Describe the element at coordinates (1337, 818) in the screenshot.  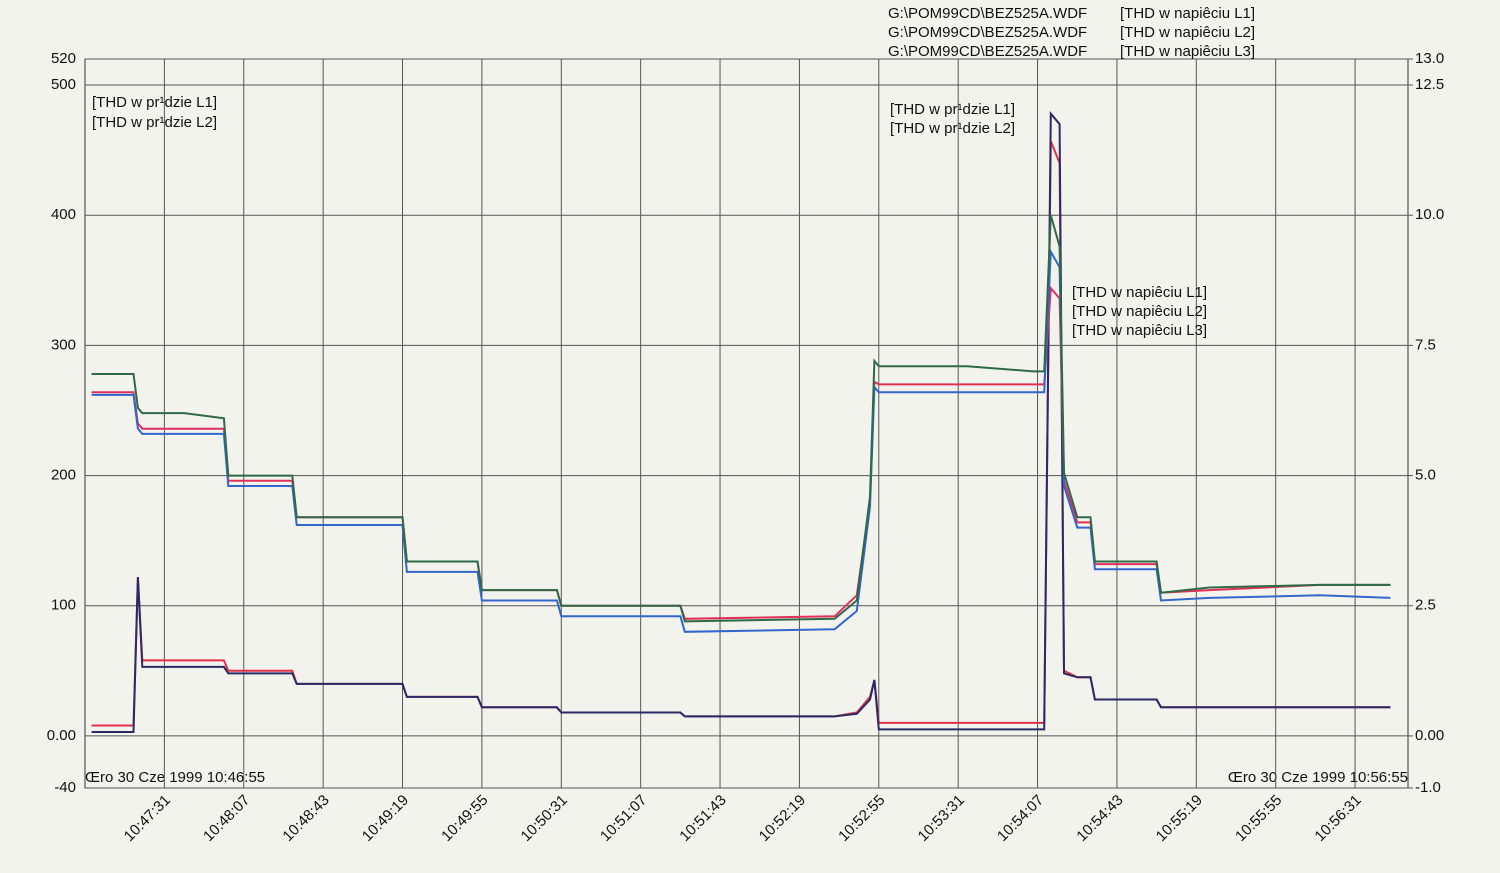
I see `x-tick-label: 10:56:31` at that location.